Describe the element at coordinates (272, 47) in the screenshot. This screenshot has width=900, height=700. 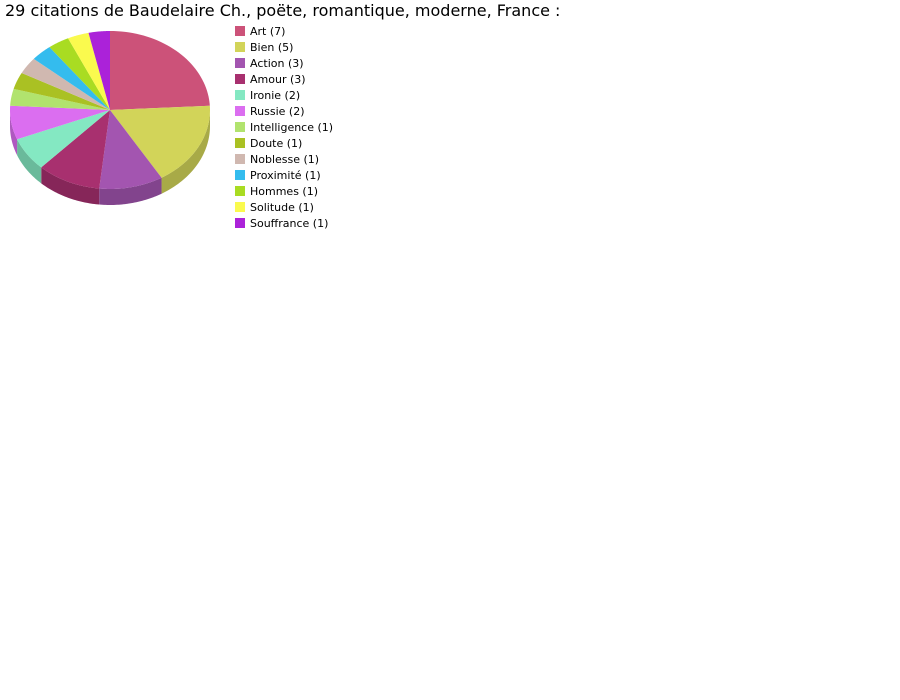
I see `legend-label: Bien (5)` at that location.